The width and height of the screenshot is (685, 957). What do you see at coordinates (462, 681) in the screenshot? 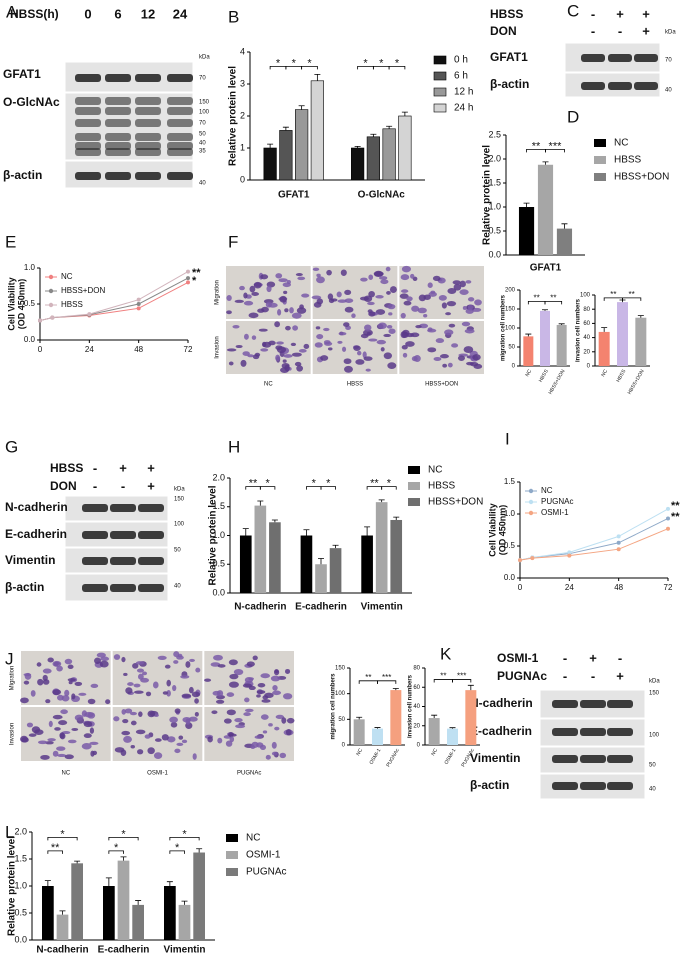
I see `significance-bracket` at bounding box center [462, 681].